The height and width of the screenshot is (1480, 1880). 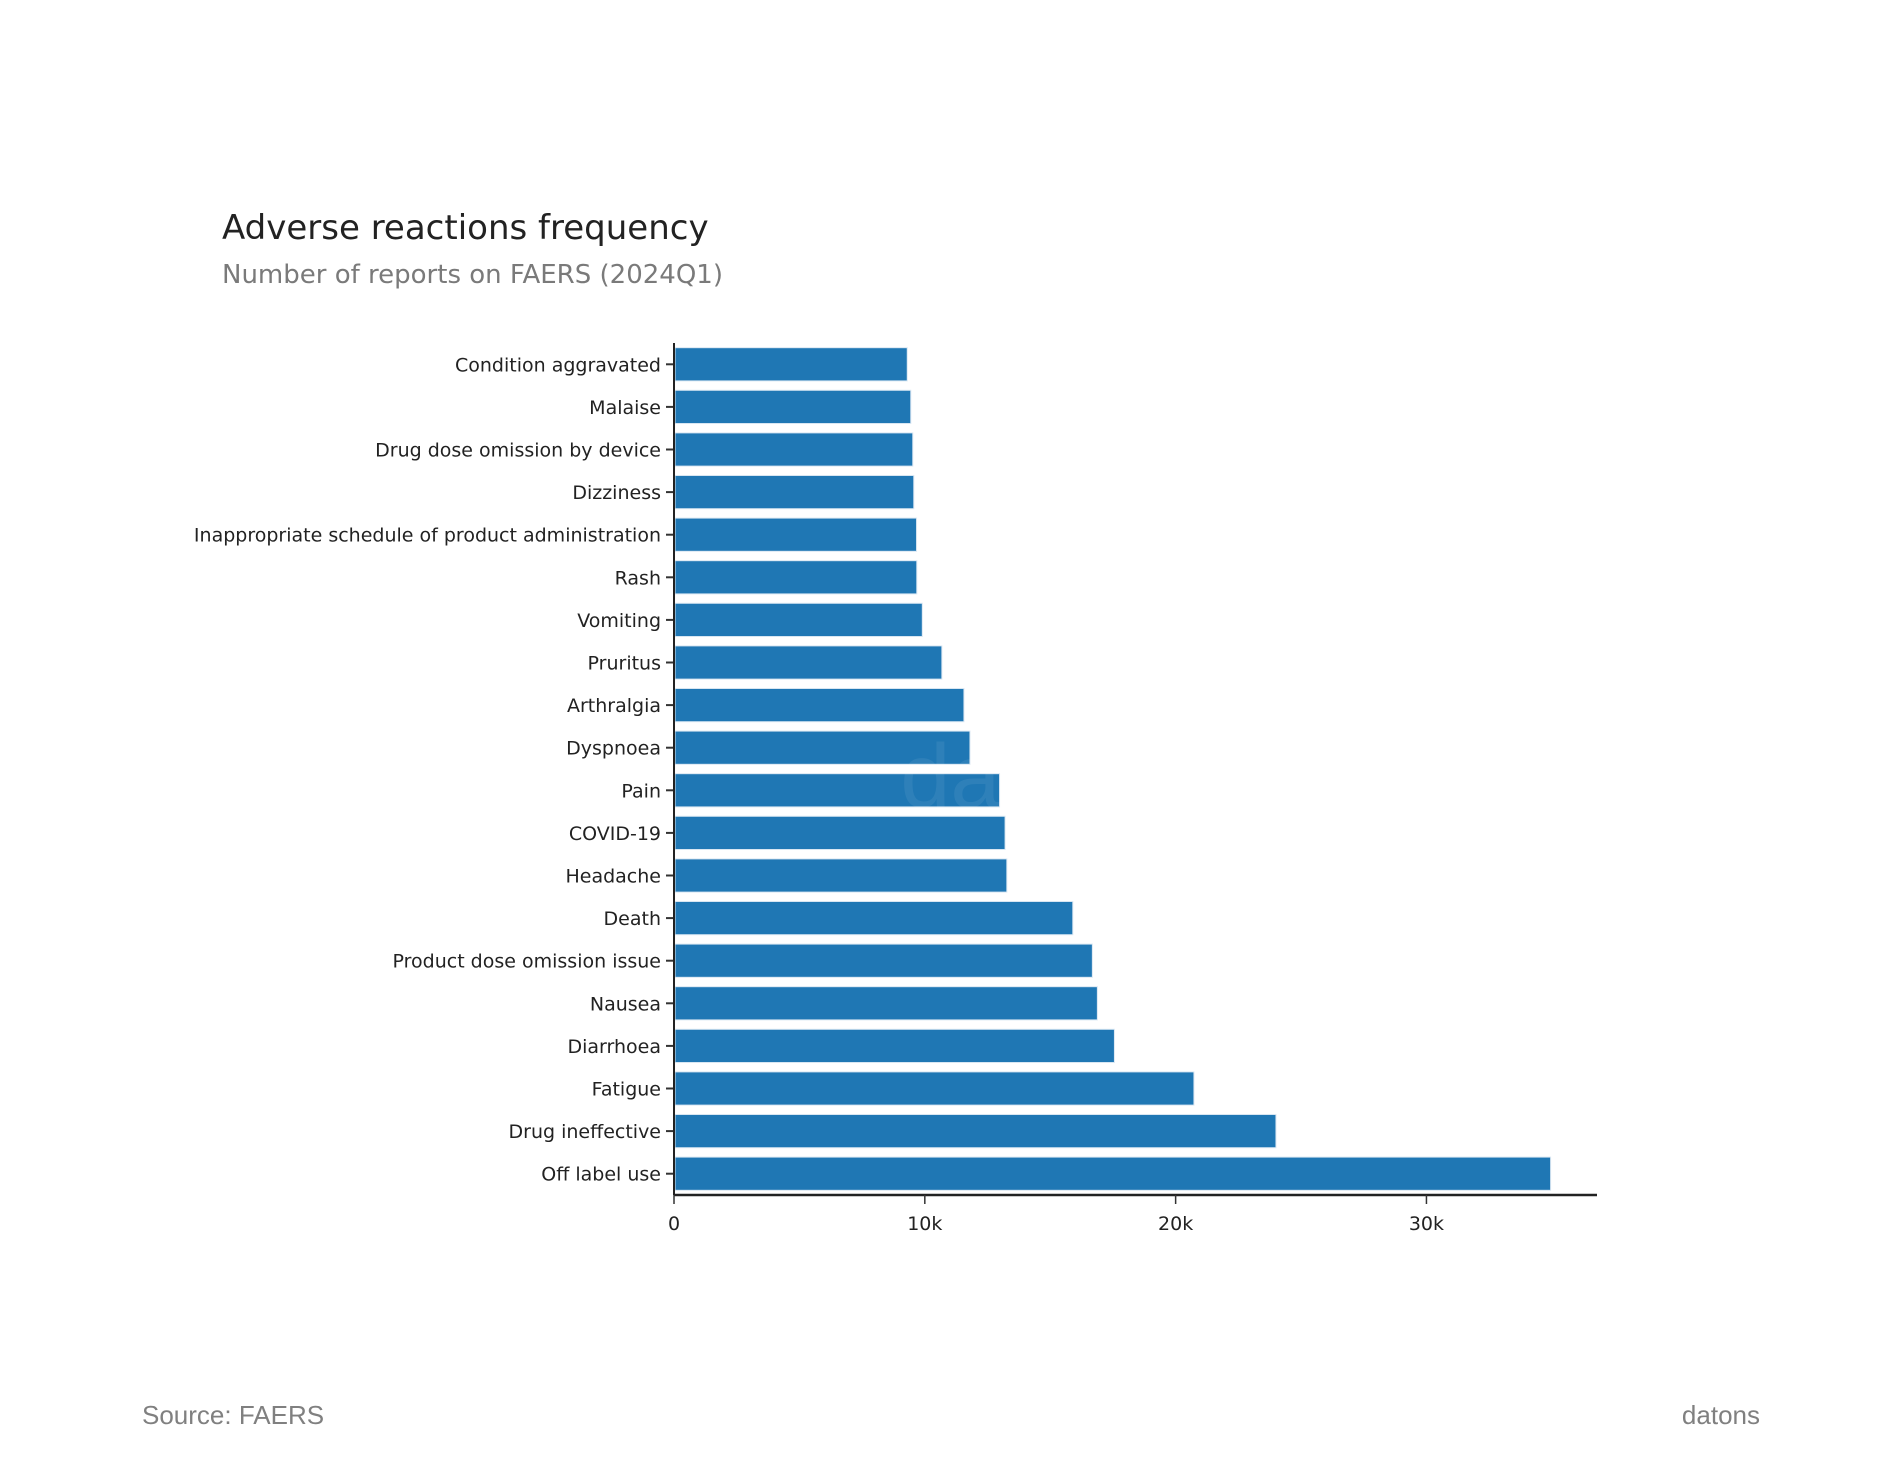 What do you see at coordinates (614, 706) in the screenshot?
I see `y-tick-label: Arthralgia` at bounding box center [614, 706].